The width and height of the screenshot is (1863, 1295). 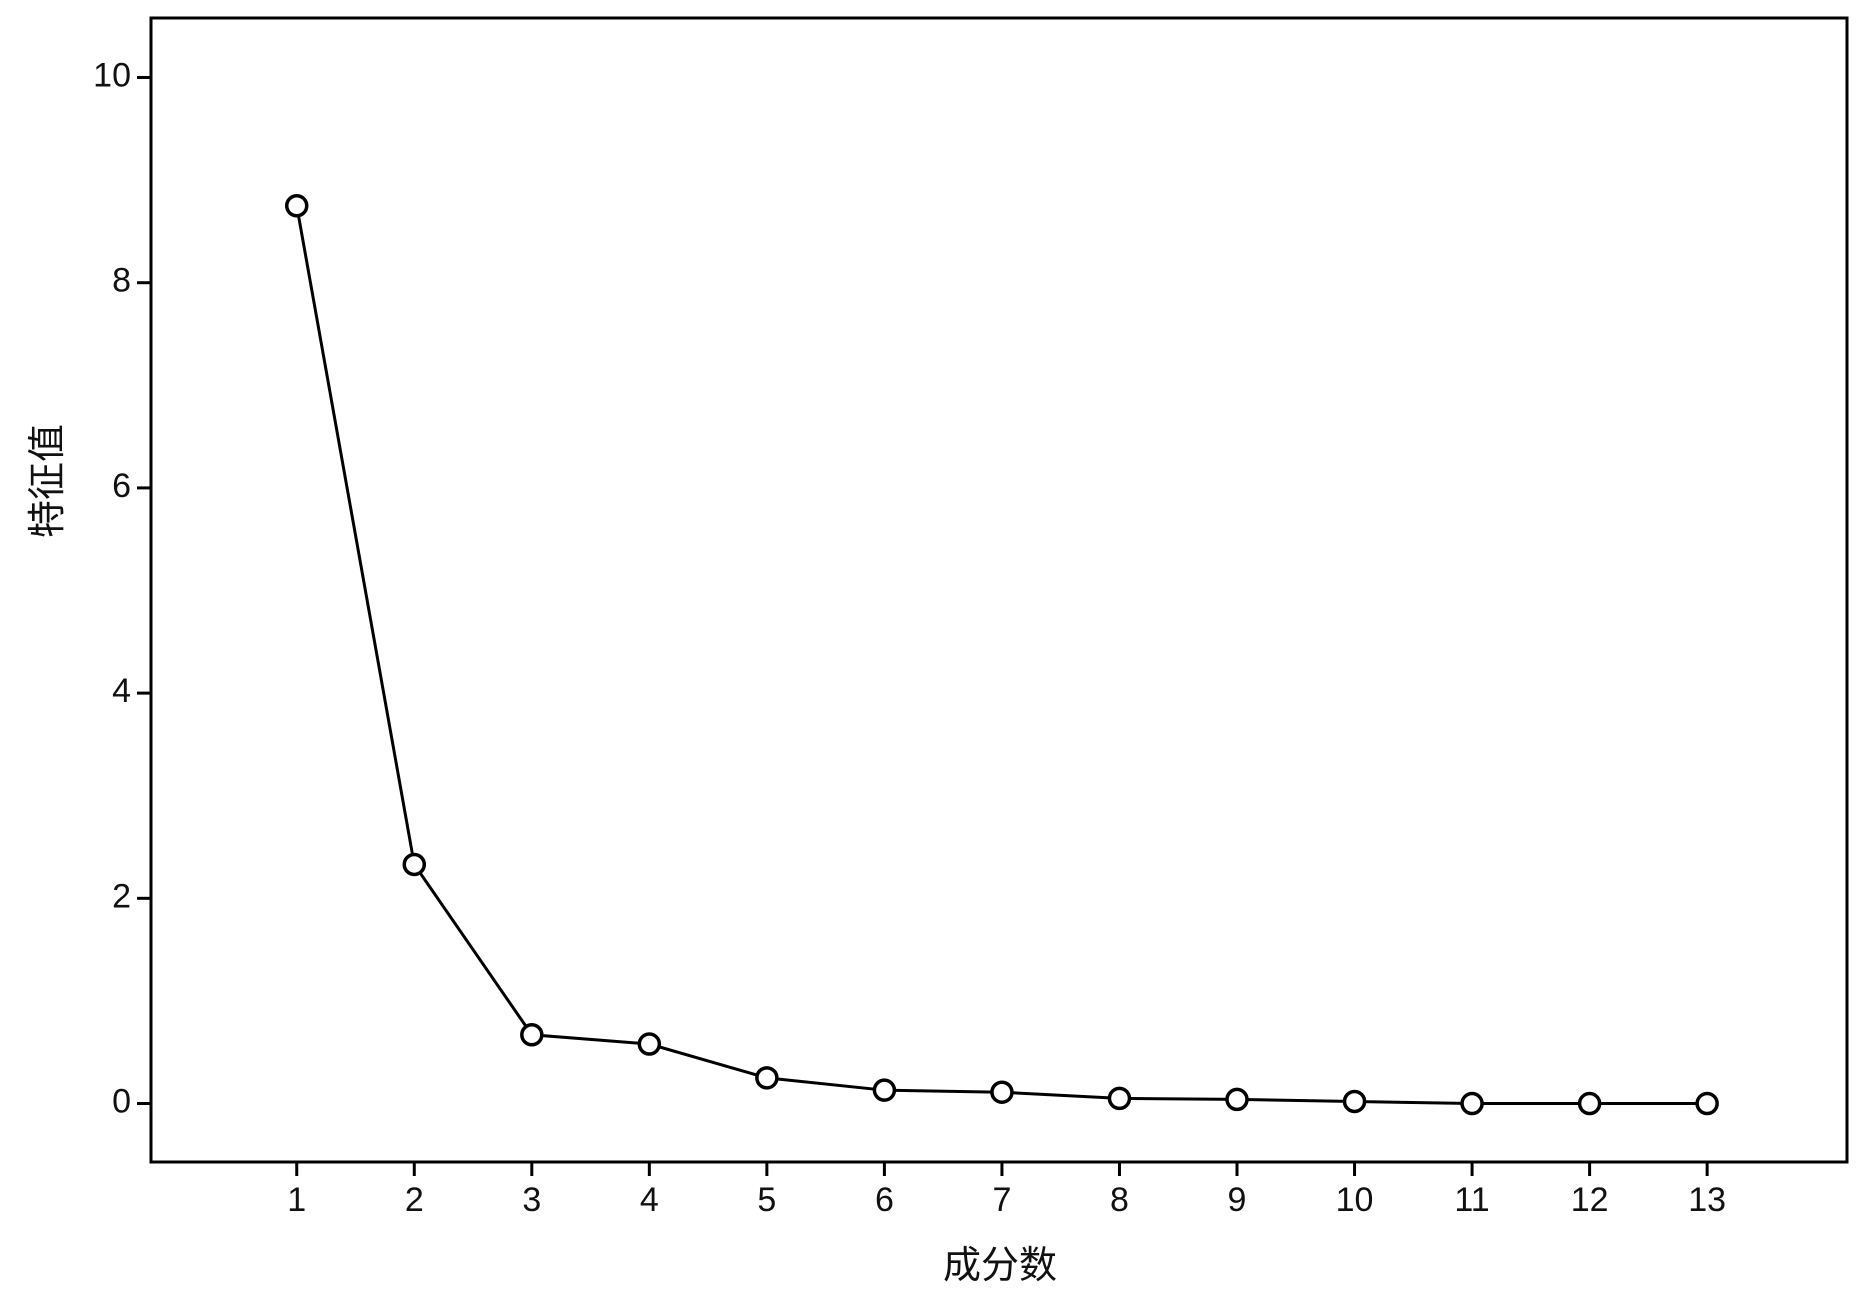 What do you see at coordinates (531, 1200) in the screenshot?
I see `x-tick-label: 3` at bounding box center [531, 1200].